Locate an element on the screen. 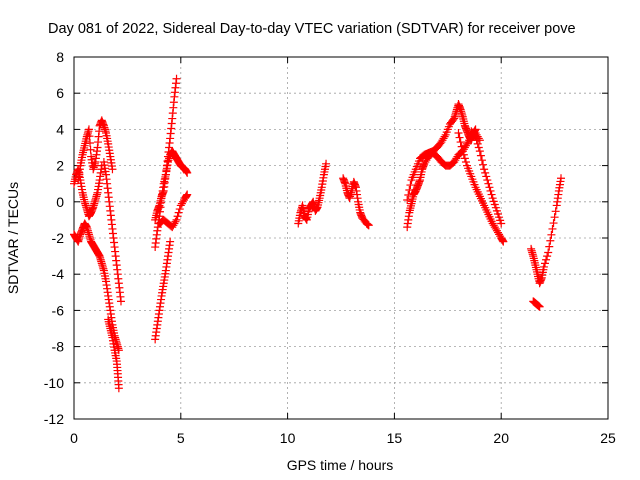 The height and width of the screenshot is (480, 640). series-arc-F-low is located at coordinates (536, 304).